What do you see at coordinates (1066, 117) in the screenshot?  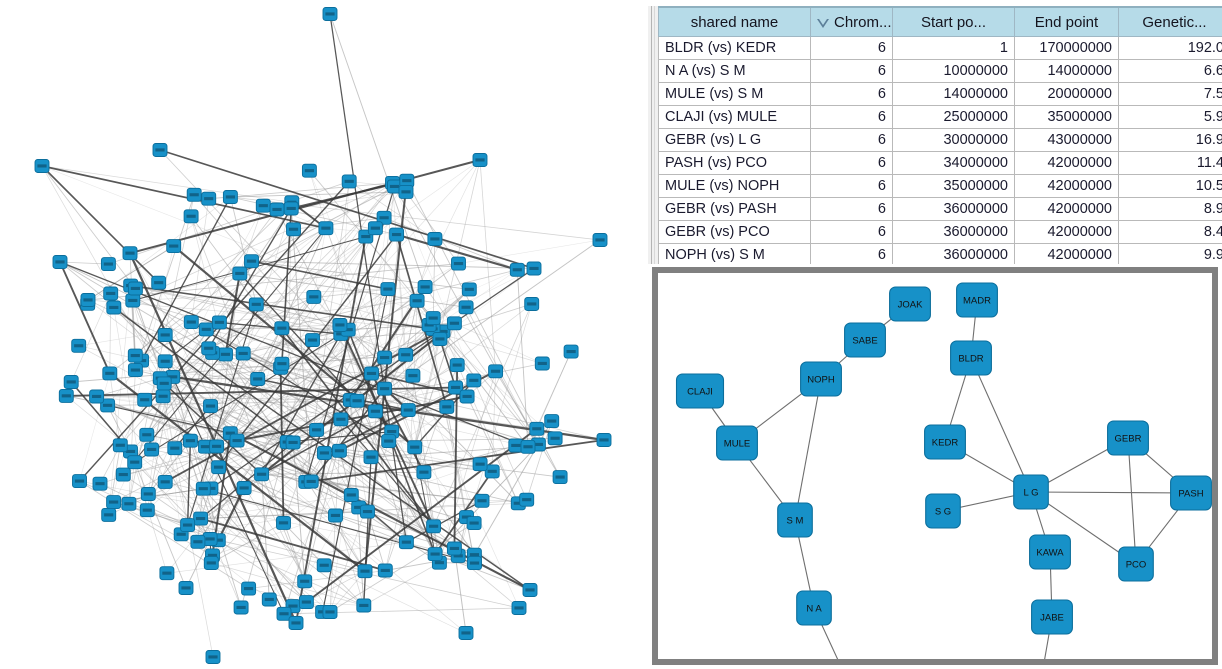 I see `cell-end_point: 35000000` at bounding box center [1066, 117].